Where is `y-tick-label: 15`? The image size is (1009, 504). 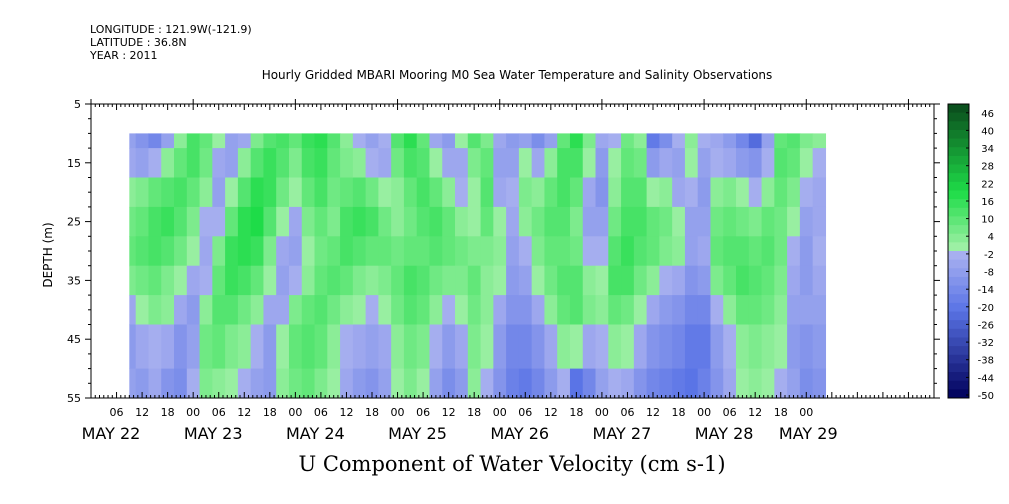 y-tick-label: 15 is located at coordinates (74, 163).